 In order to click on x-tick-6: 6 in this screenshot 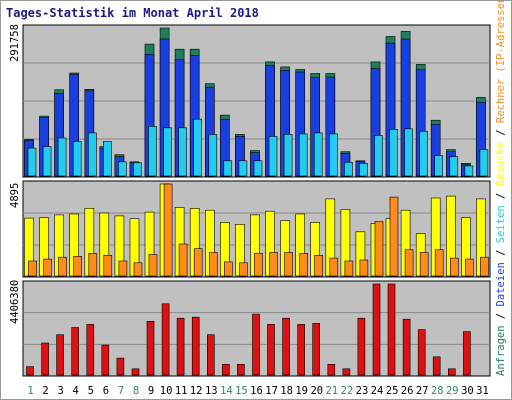, I will do `click(106, 391)`.